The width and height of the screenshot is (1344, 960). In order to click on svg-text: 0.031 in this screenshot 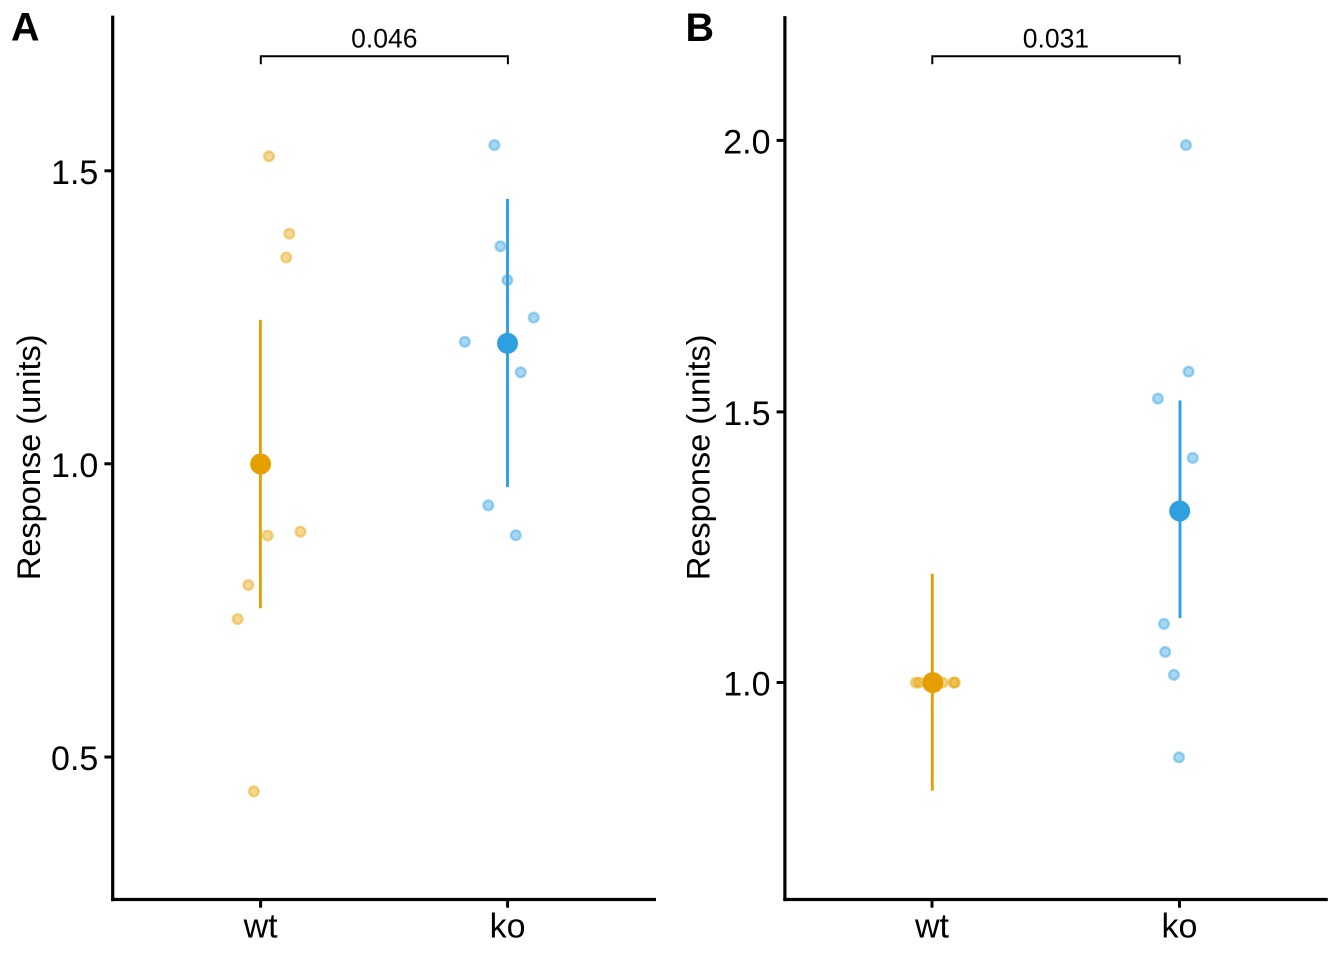, I will do `click(1056, 38)`.